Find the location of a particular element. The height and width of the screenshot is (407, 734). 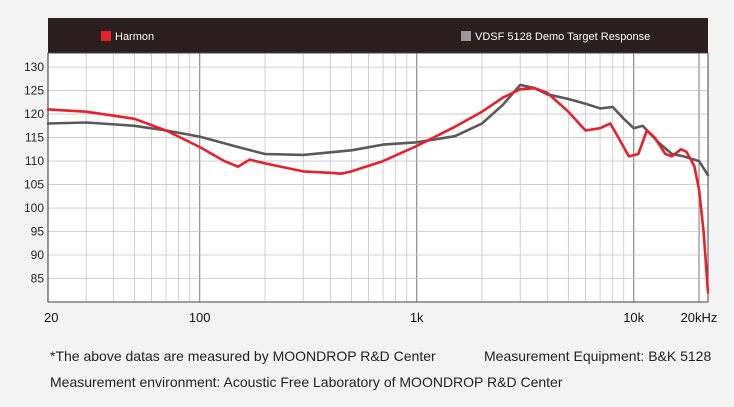

x-tick-label: 20 is located at coordinates (51, 317).